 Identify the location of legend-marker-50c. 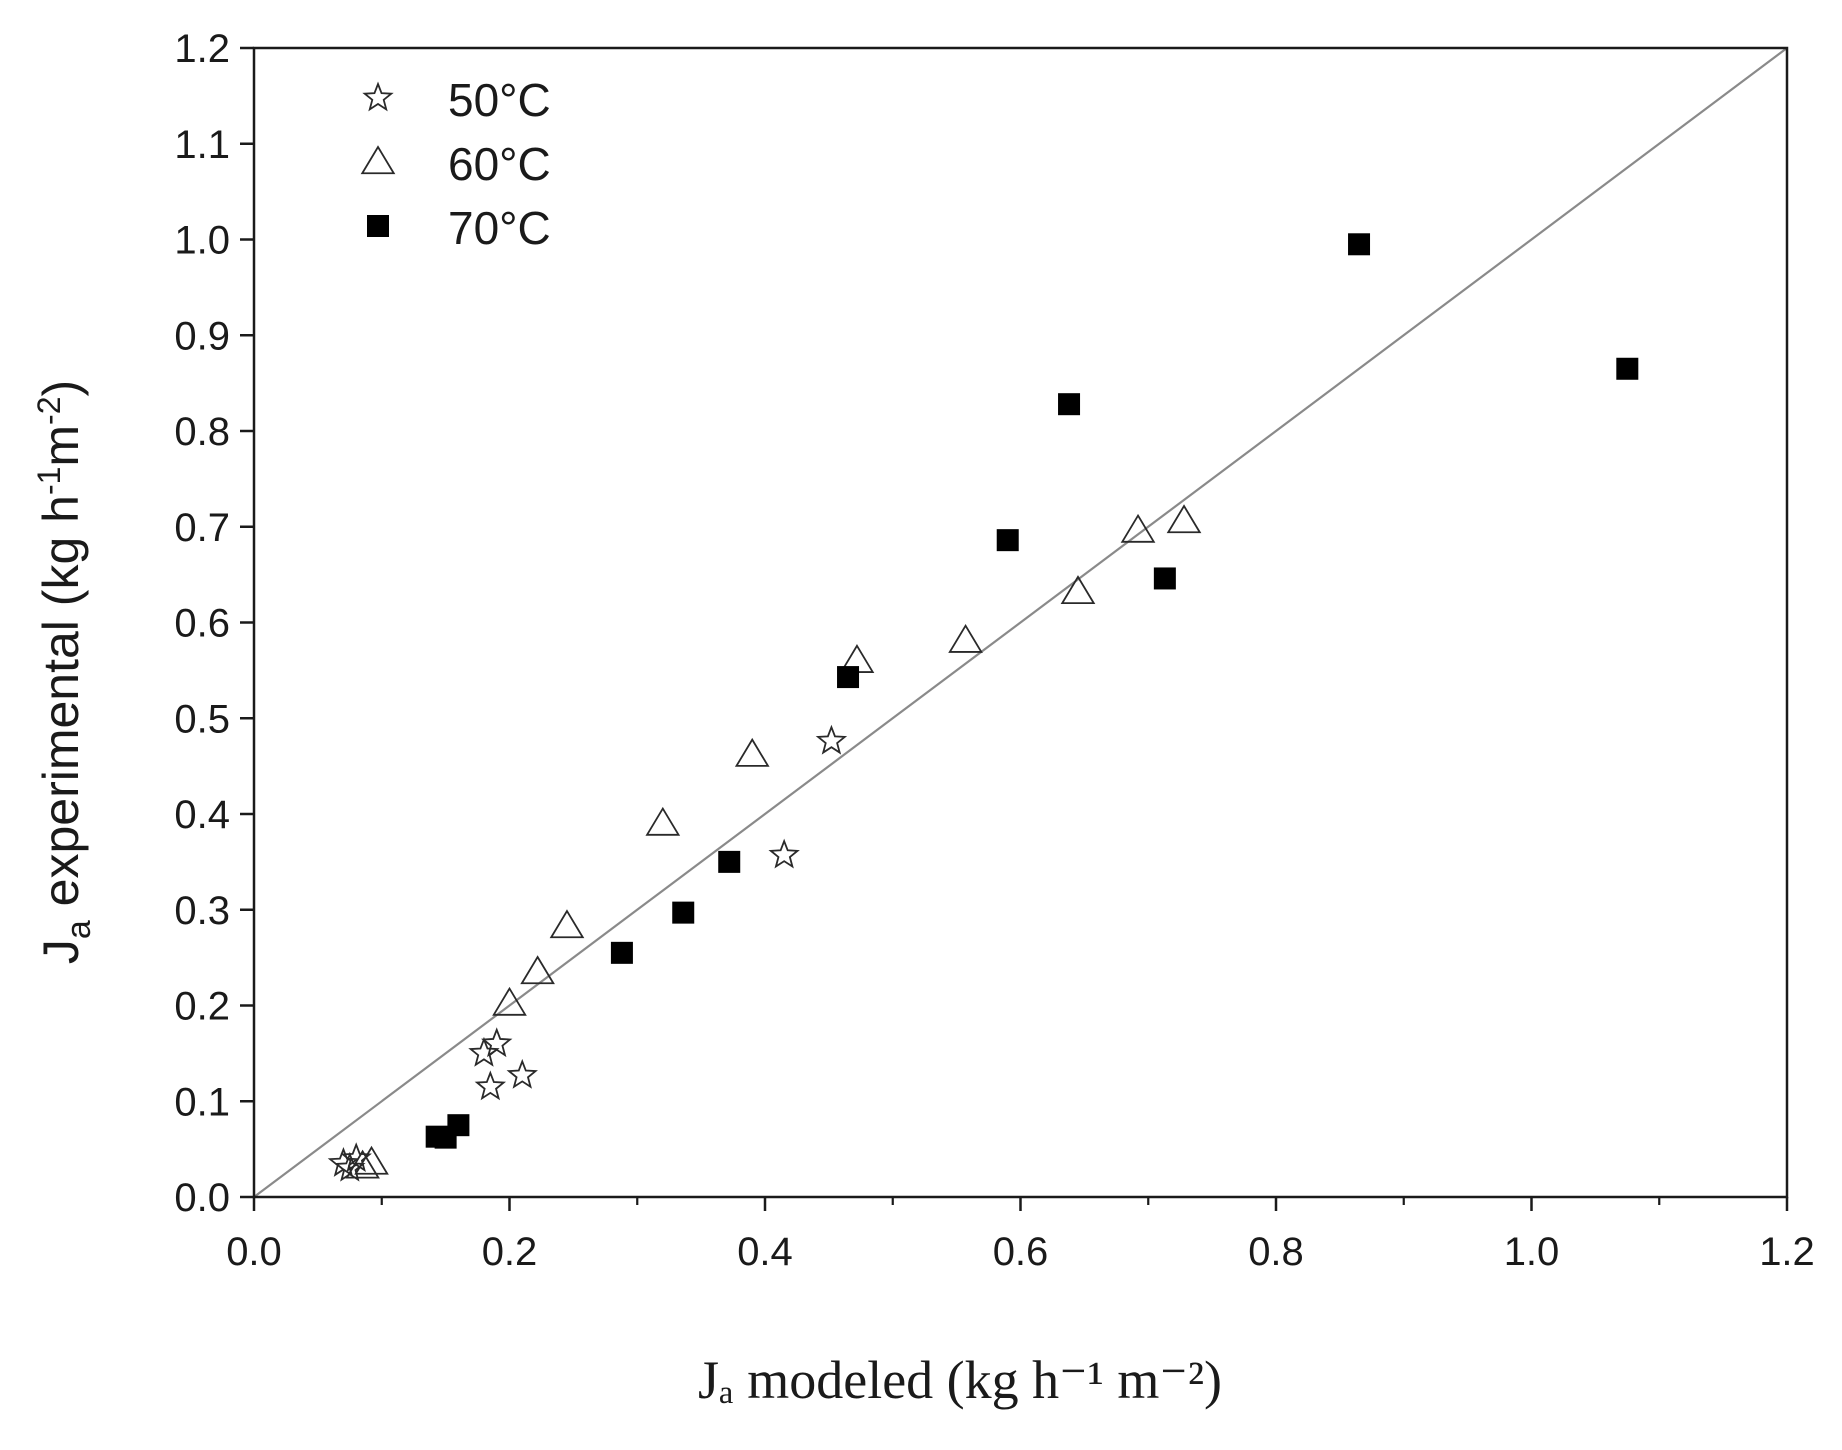
(378, 96).